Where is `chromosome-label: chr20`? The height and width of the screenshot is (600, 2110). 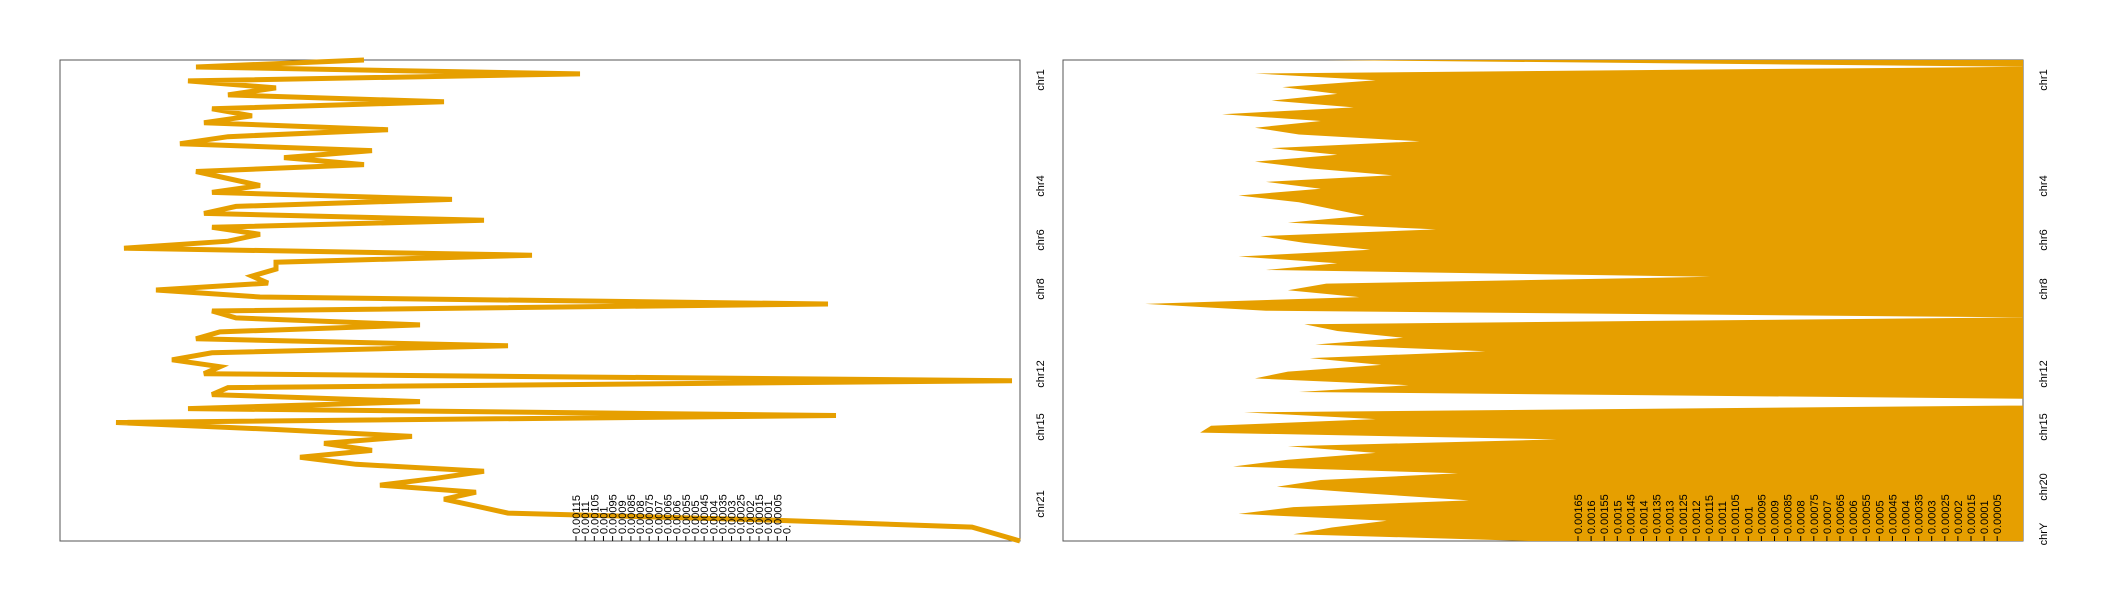
chromosome-label: chr20 is located at coordinates (2044, 487).